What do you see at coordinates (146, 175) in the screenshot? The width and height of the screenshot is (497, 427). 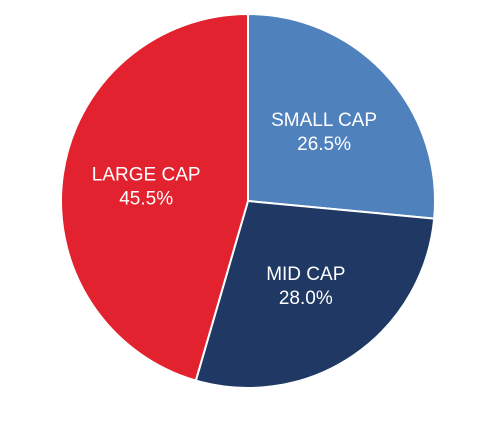 I see `slice-label-large-cap: LARGE CAP` at bounding box center [146, 175].